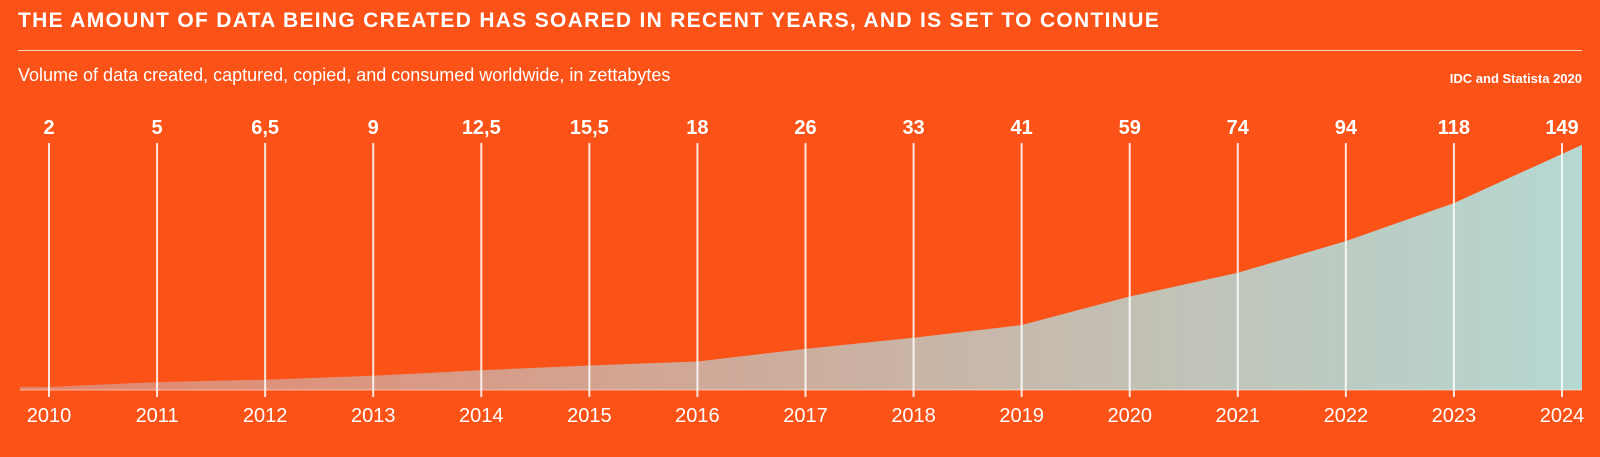  What do you see at coordinates (800, 50) in the screenshot?
I see `title-divider` at bounding box center [800, 50].